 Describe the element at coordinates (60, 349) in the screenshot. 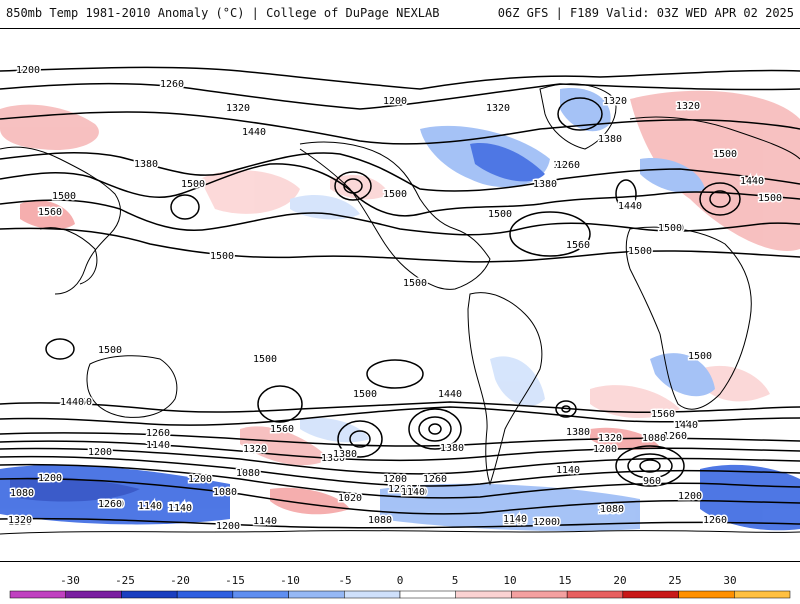

I see `closed-high-indian-ocean` at that location.